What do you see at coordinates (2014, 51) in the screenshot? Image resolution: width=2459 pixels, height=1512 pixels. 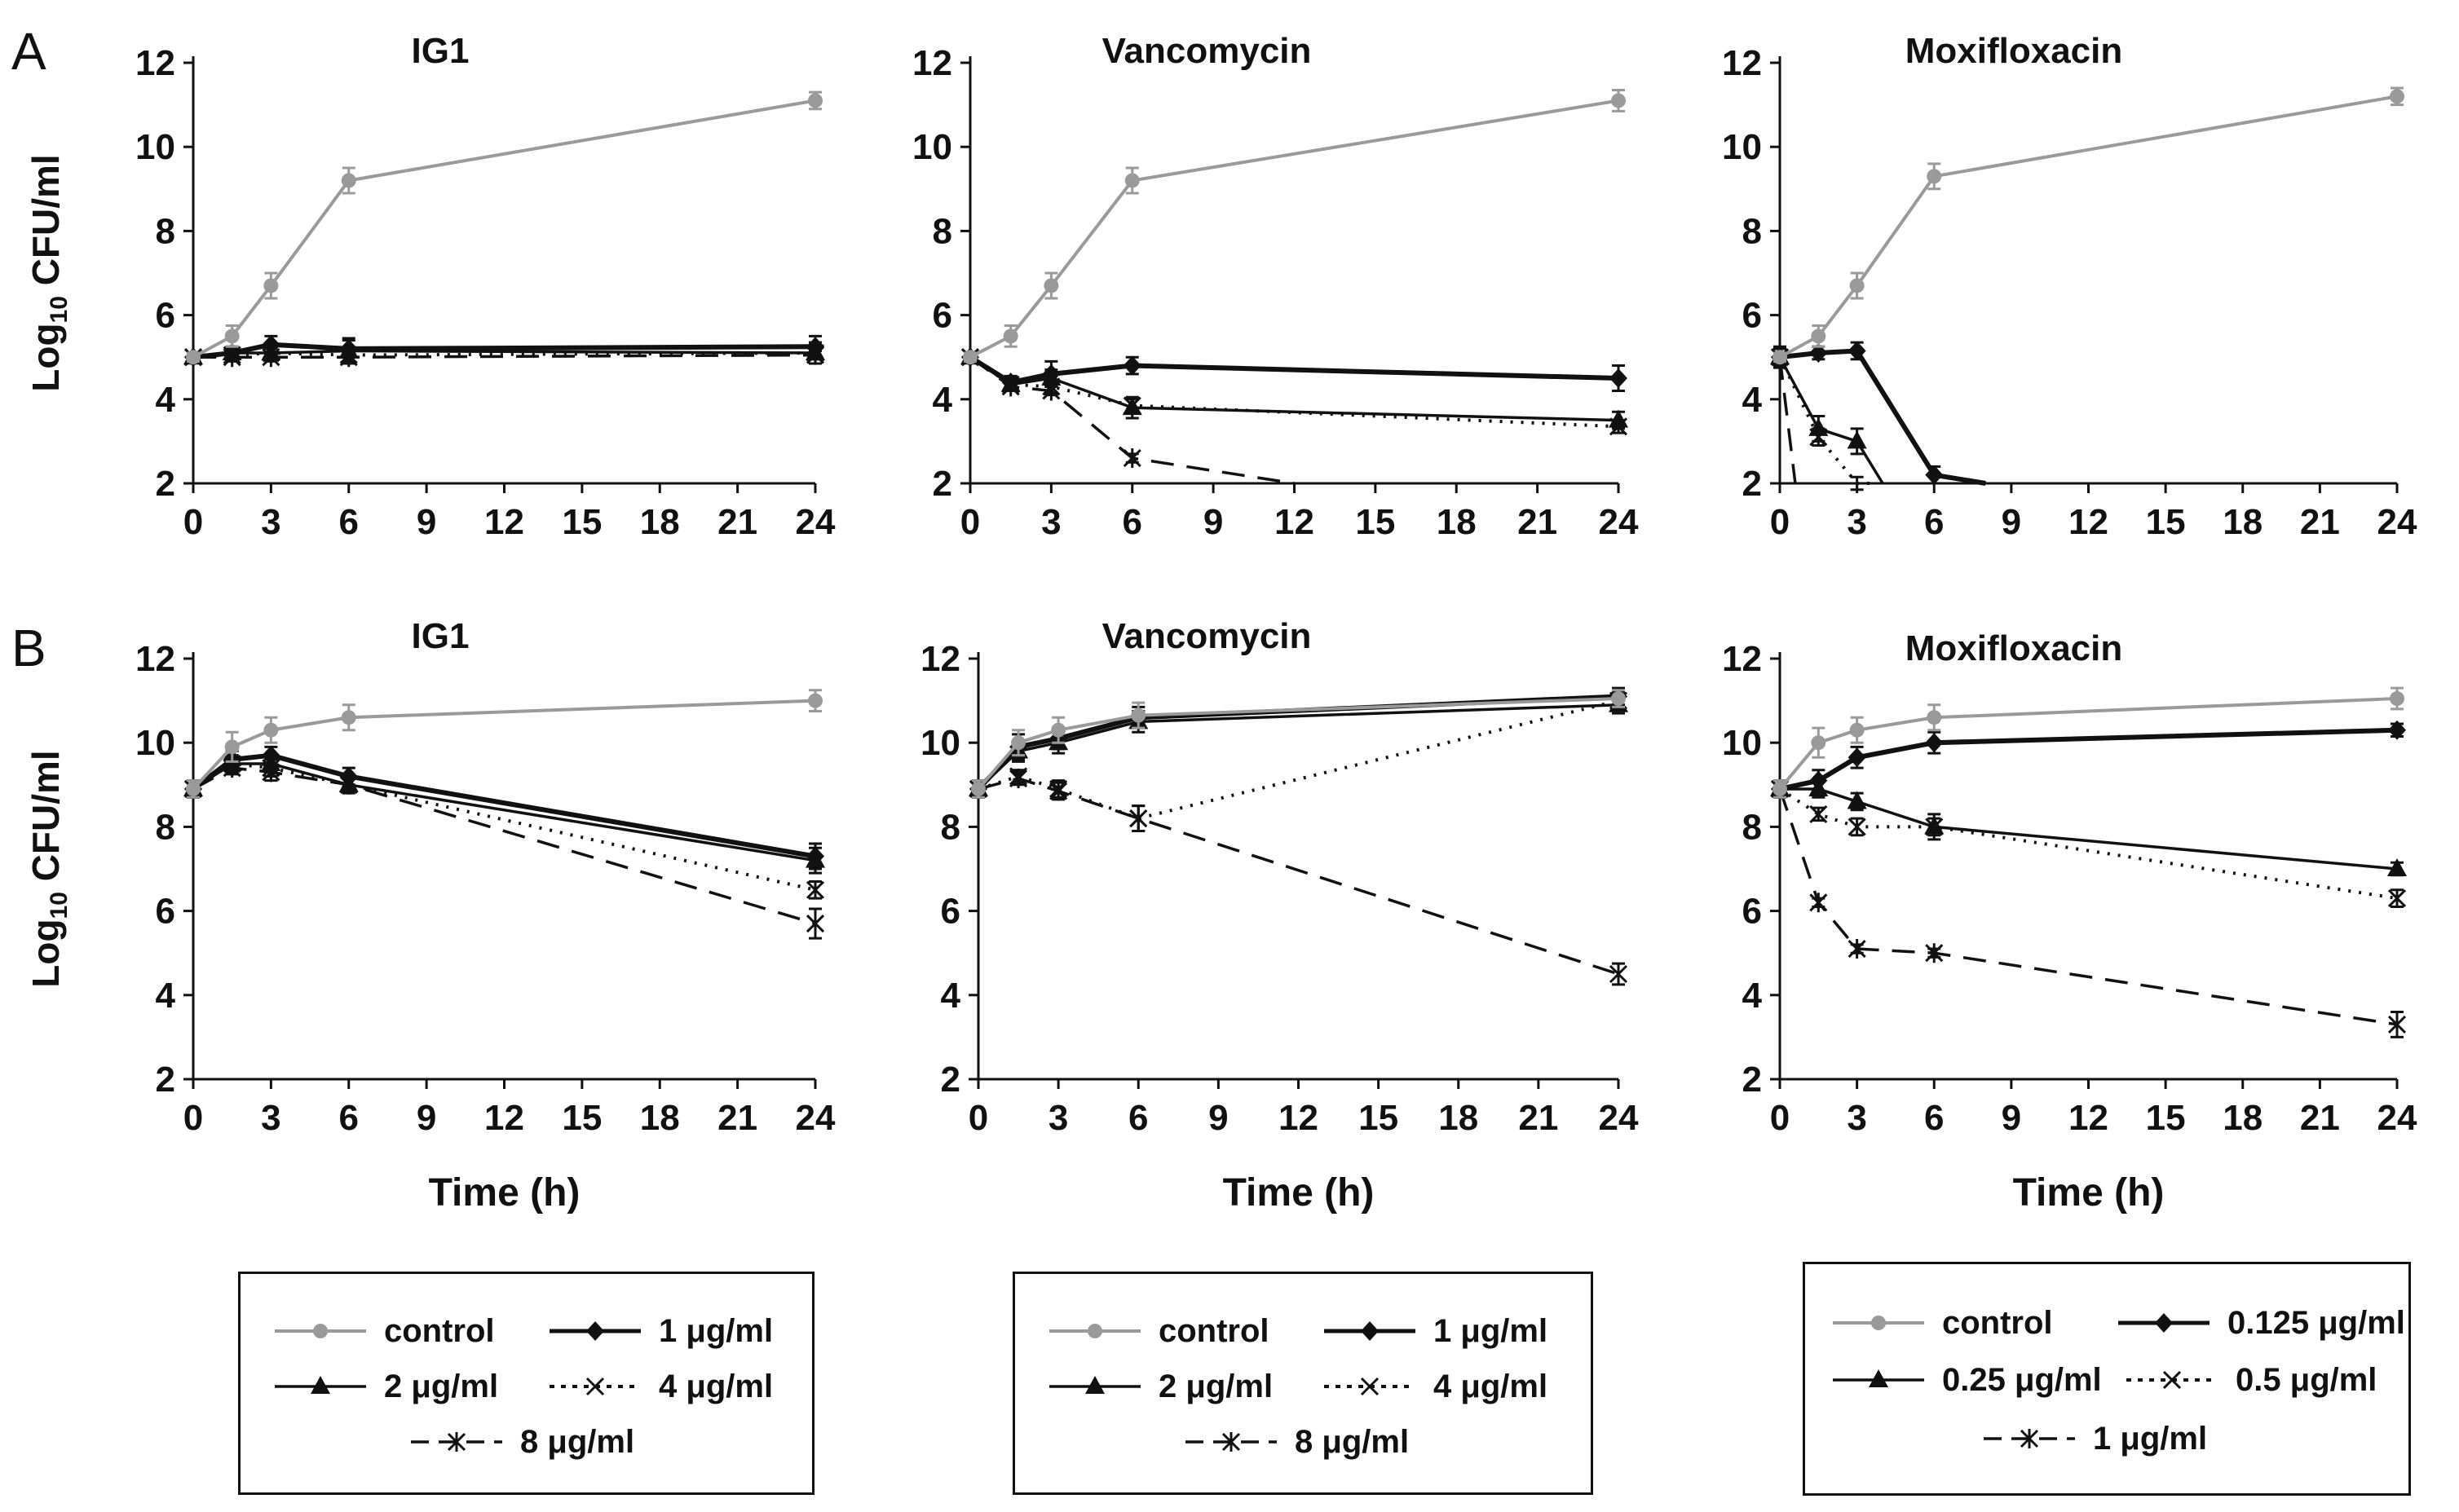 I see `chart-title: Moxifloxacin` at bounding box center [2014, 51].